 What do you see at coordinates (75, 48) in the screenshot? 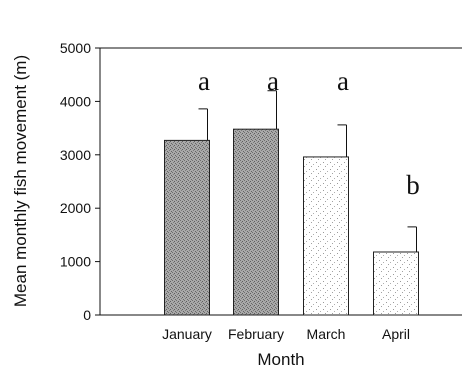
I see `y-tick-label: 5000` at bounding box center [75, 48].